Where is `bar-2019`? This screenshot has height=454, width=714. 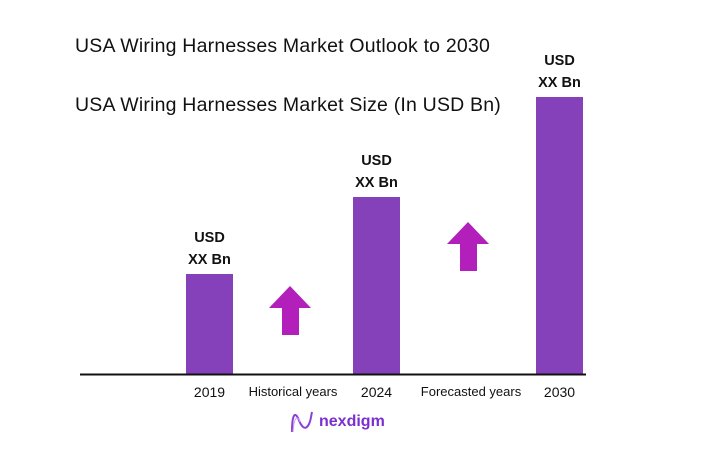 bar-2019 is located at coordinates (209, 324).